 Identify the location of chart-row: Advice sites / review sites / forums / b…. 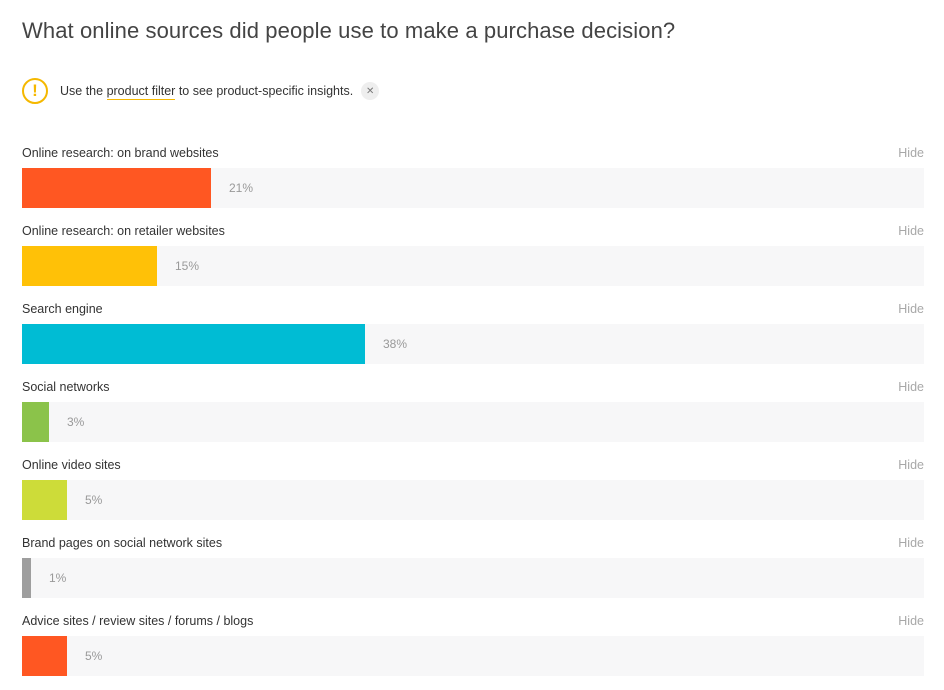
(473, 651).